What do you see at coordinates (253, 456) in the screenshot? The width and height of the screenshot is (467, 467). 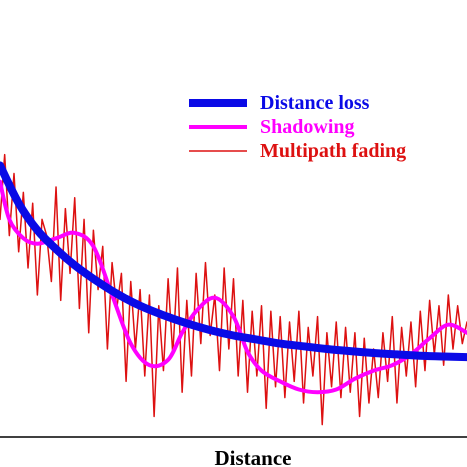 I see `x-axis-label: Distance` at bounding box center [253, 456].